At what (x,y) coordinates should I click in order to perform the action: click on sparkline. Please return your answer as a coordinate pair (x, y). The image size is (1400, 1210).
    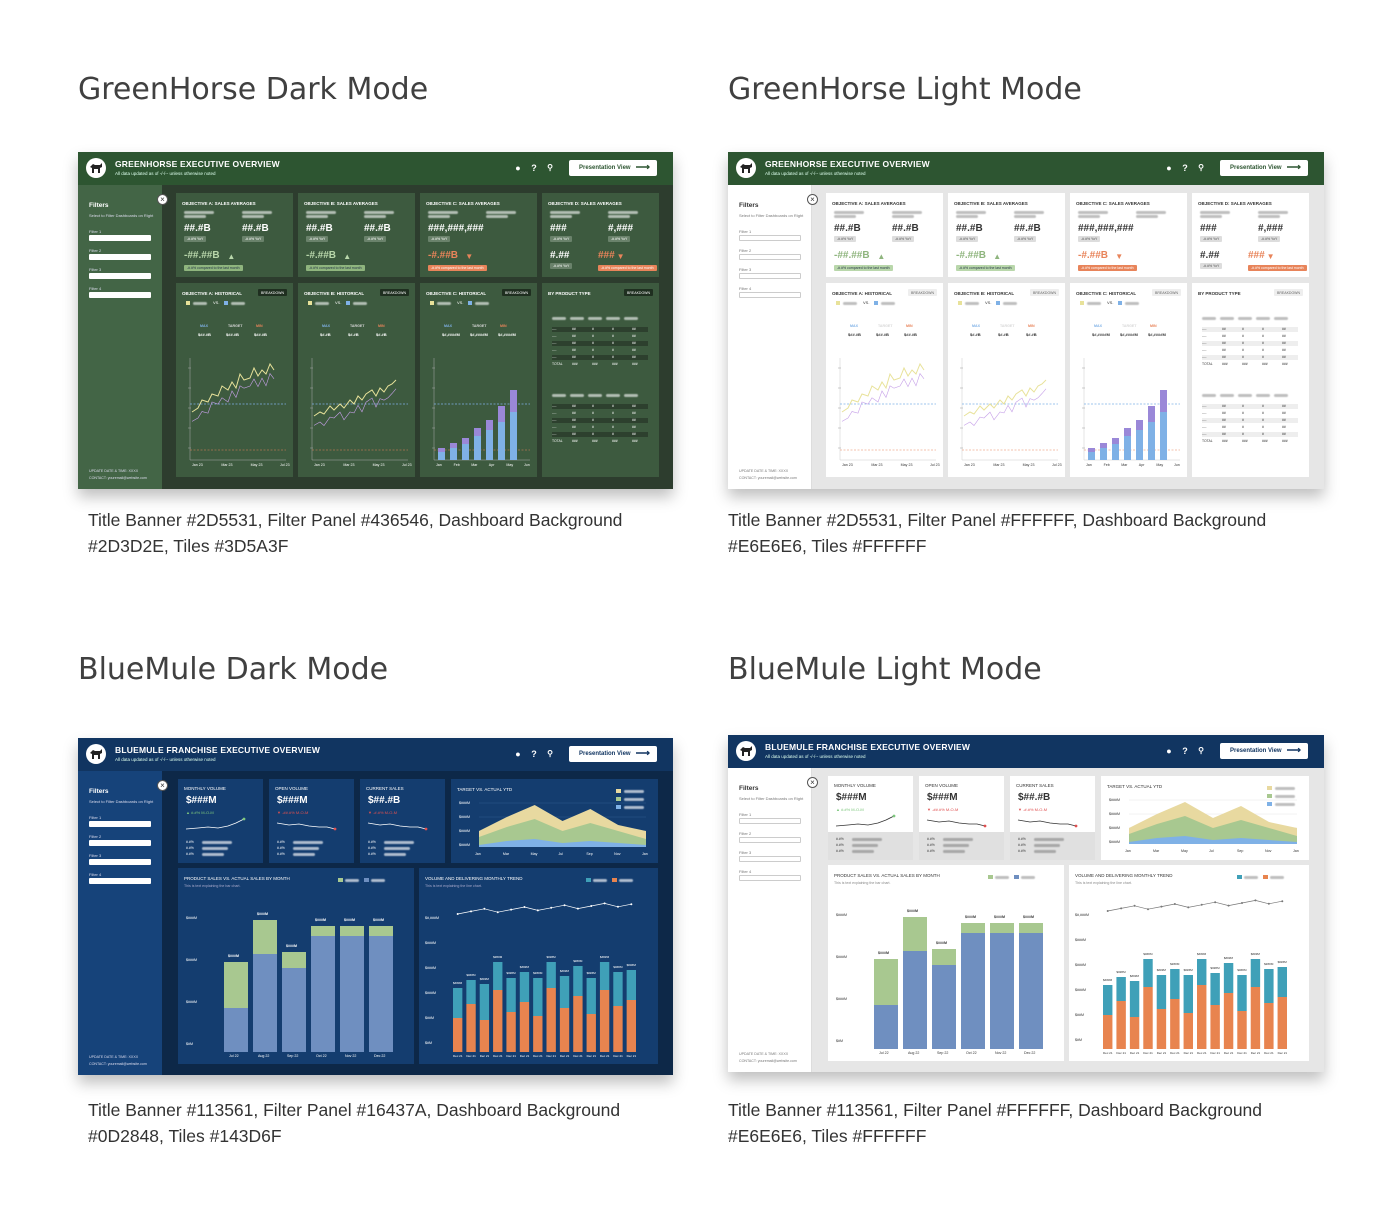
    Looking at the image, I should click on (956, 823).